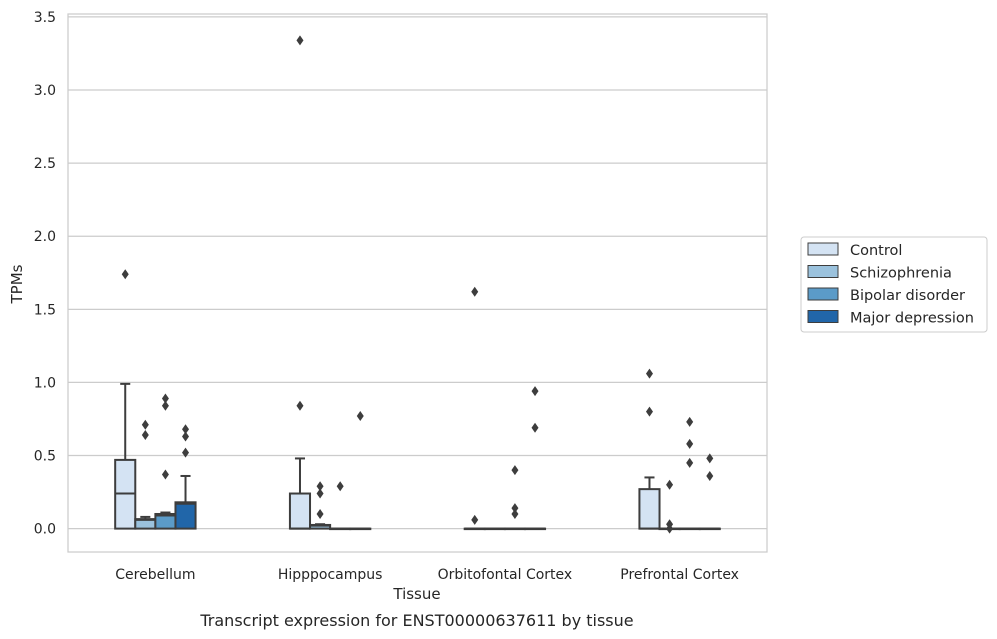  What do you see at coordinates (907, 296) in the screenshot?
I see `legend-label: Bipolar disorder` at bounding box center [907, 296].